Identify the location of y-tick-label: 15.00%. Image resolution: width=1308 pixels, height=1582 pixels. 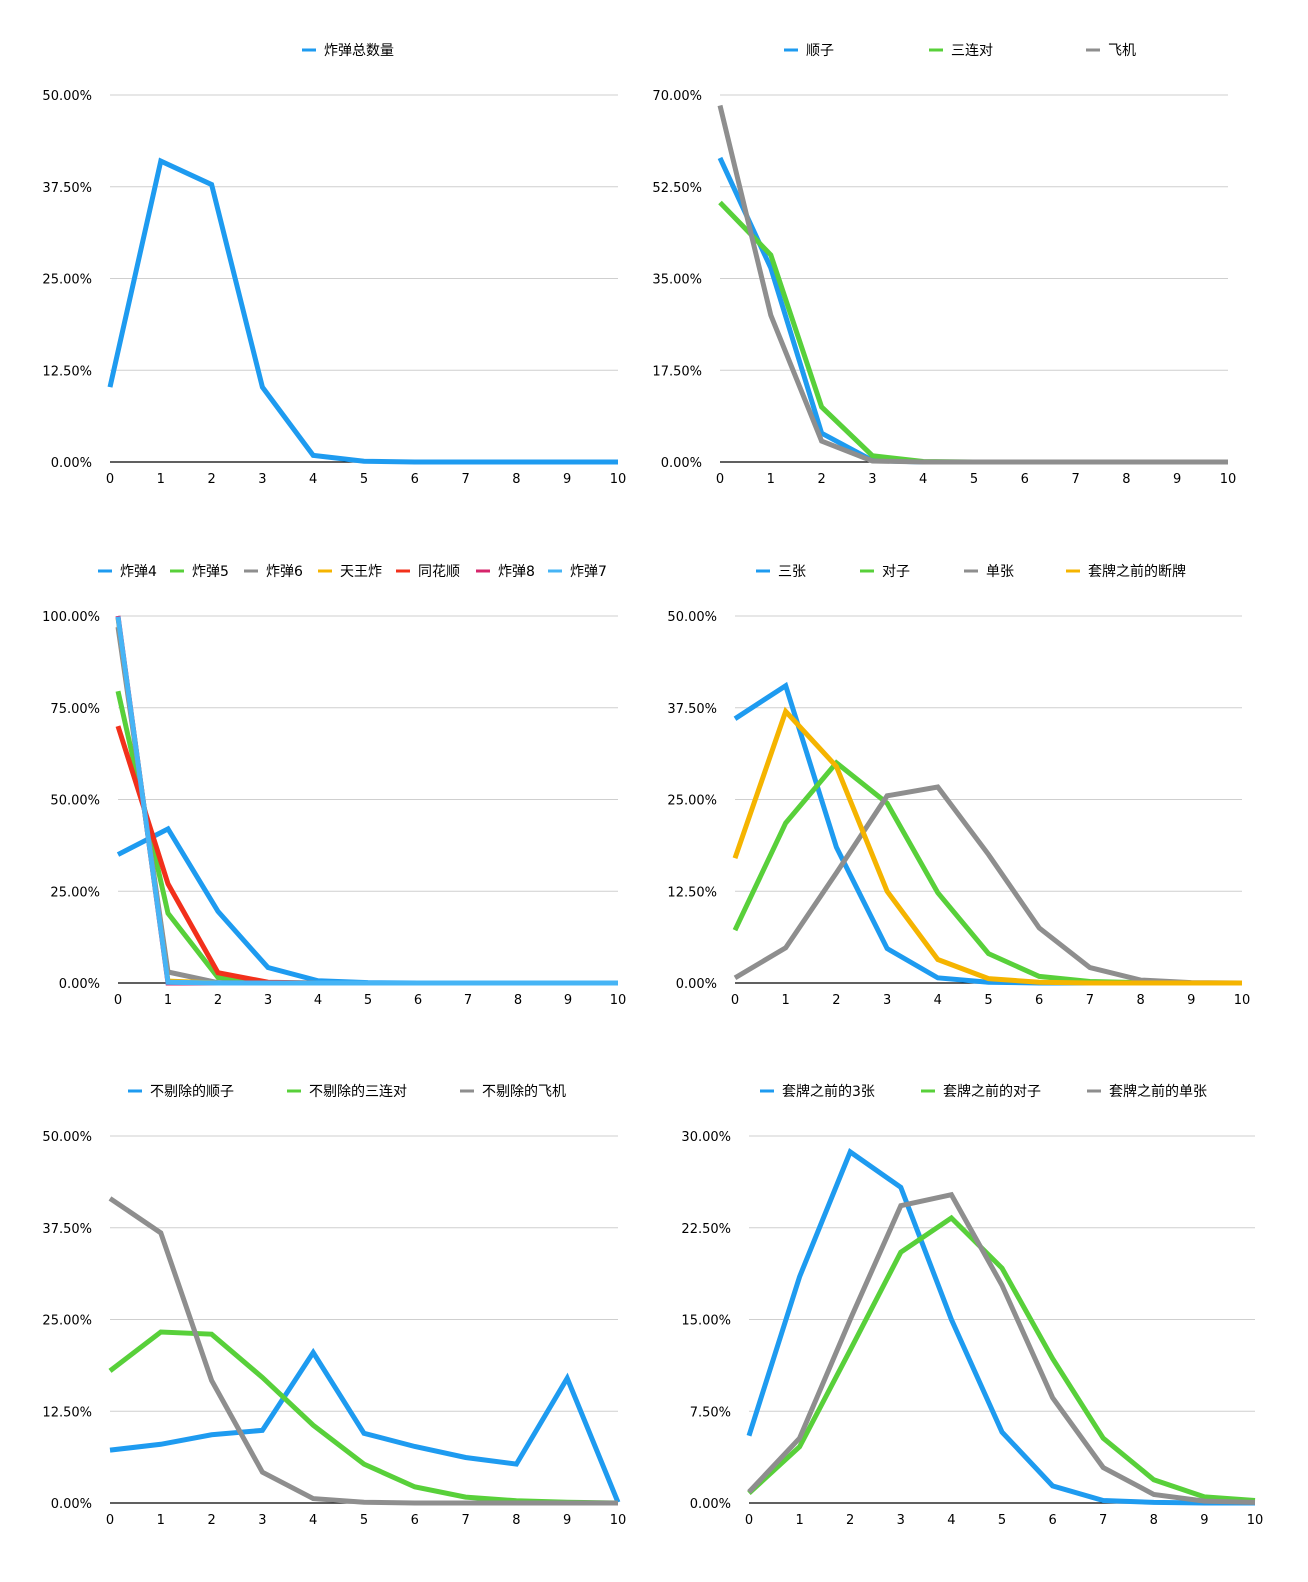
(706, 1321).